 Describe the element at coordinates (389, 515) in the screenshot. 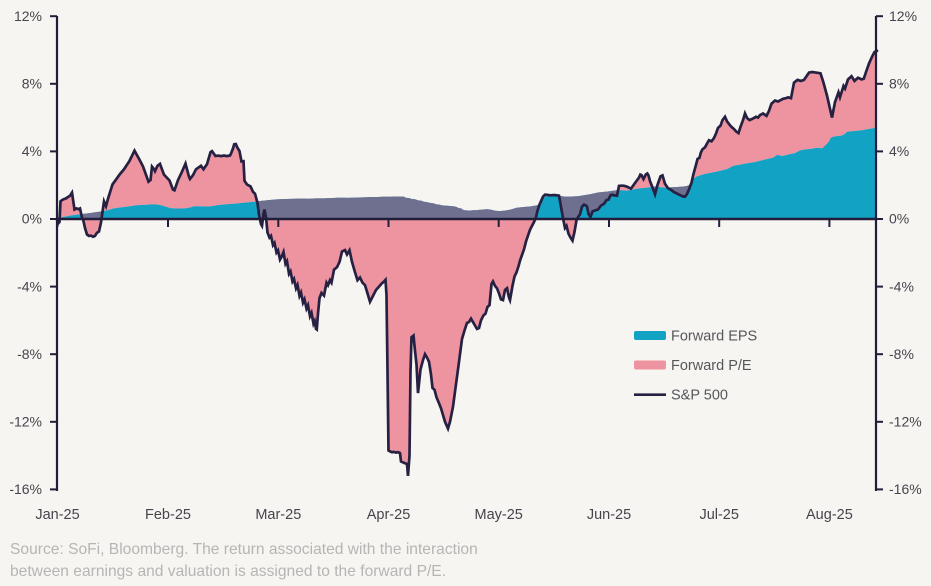

I see `svg-text: Apr-25` at that location.